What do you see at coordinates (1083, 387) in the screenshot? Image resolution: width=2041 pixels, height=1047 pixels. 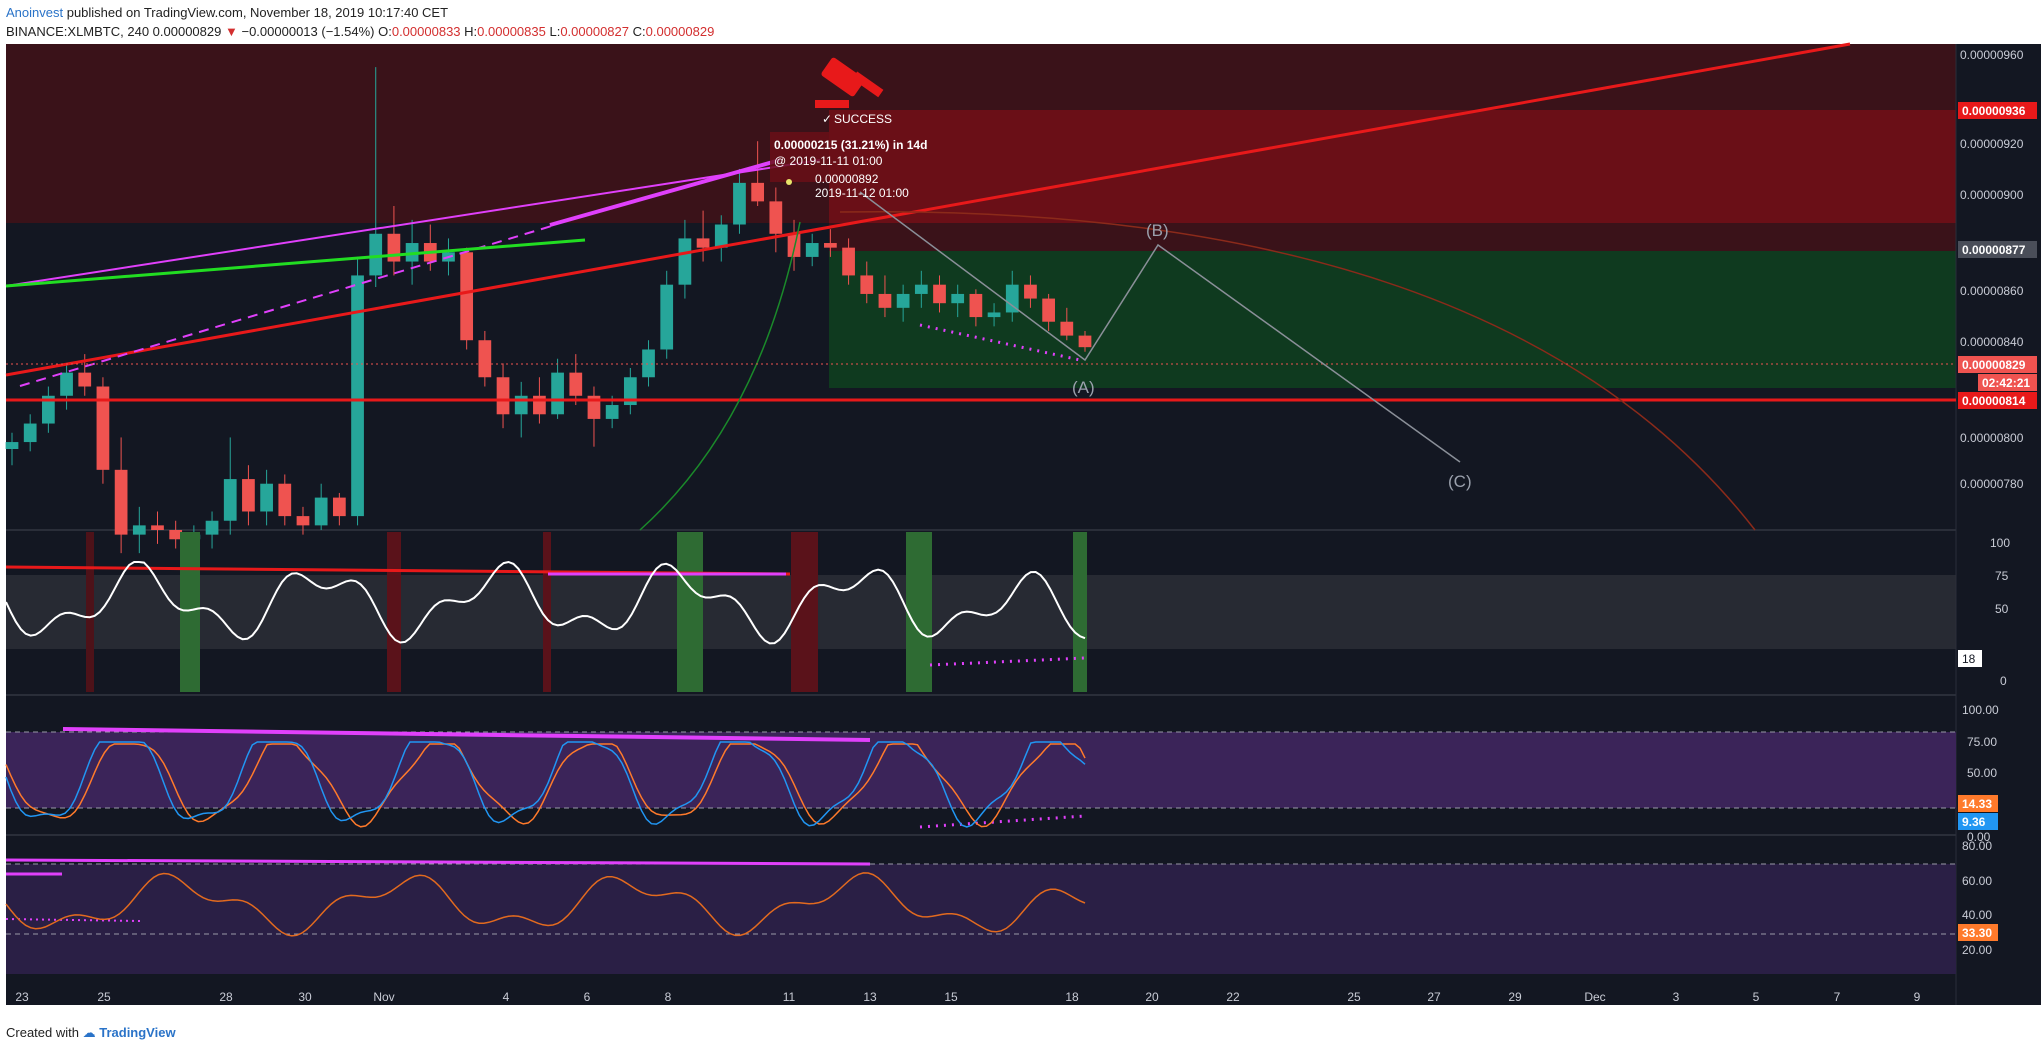 I see `wave-a-label: (A)` at bounding box center [1083, 387].